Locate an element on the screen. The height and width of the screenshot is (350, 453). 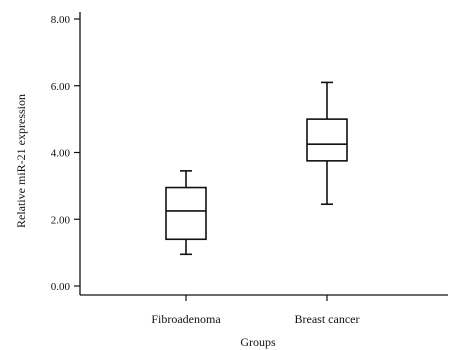
x-tick-label: Fibroadenoma is located at coordinates (186, 319).